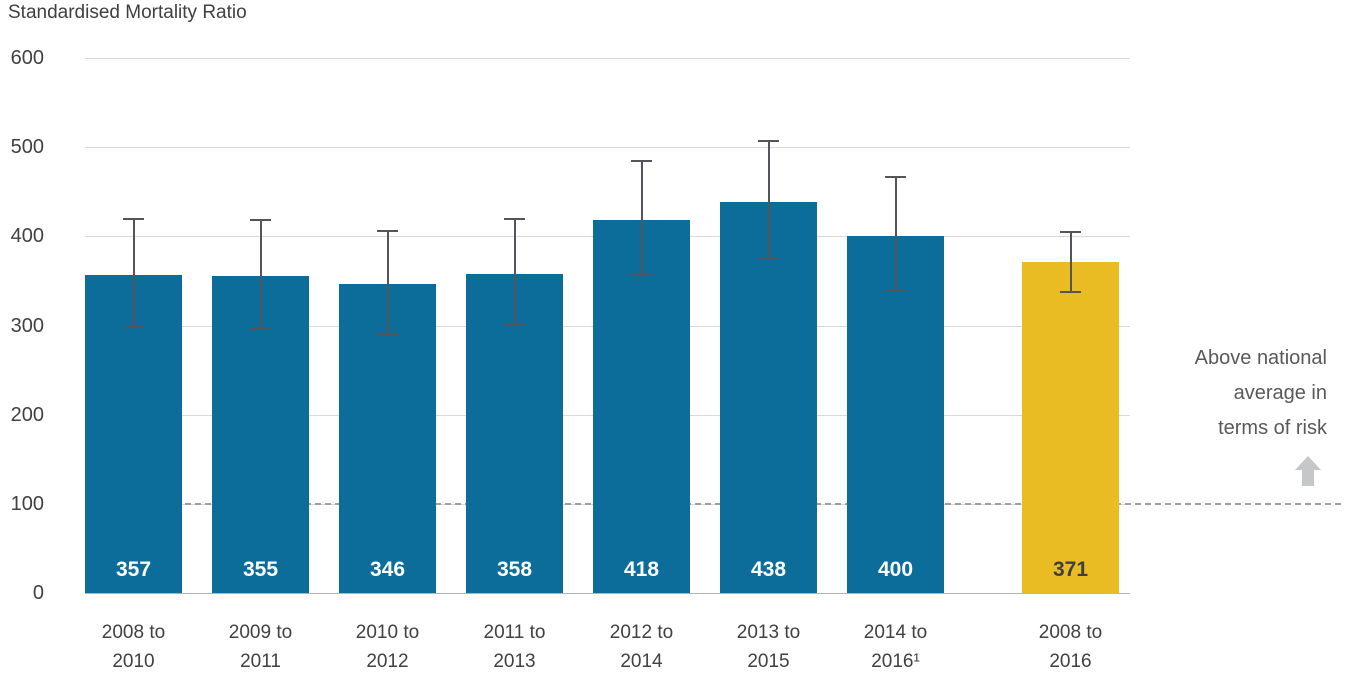  Describe the element at coordinates (1070, 661) in the screenshot. I see `x-axis-label-line: 2016` at that location.